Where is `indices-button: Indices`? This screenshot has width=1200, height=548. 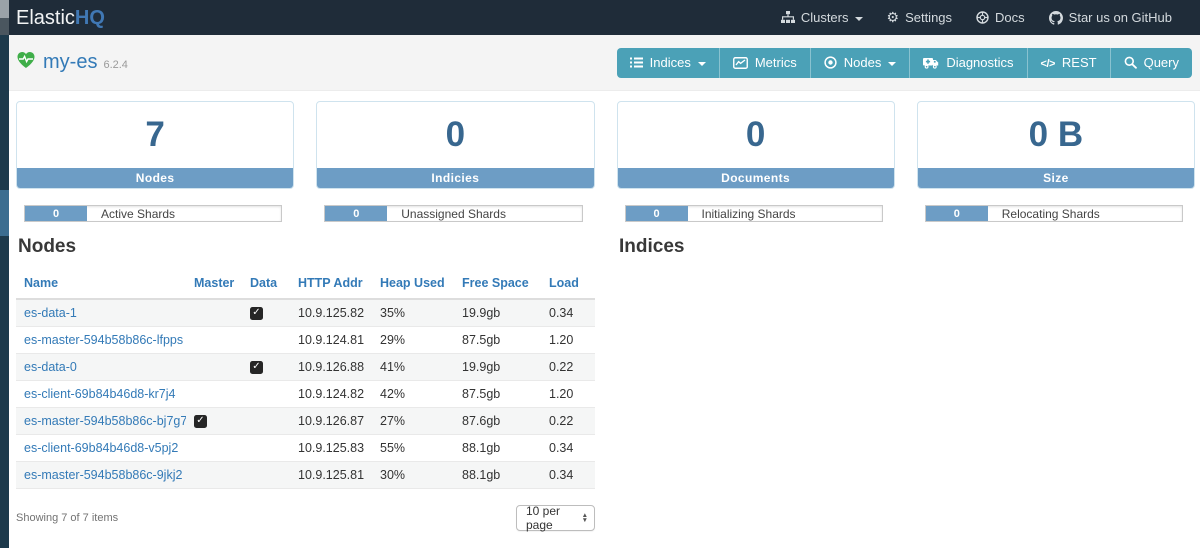 indices-button: Indices is located at coordinates (668, 62).